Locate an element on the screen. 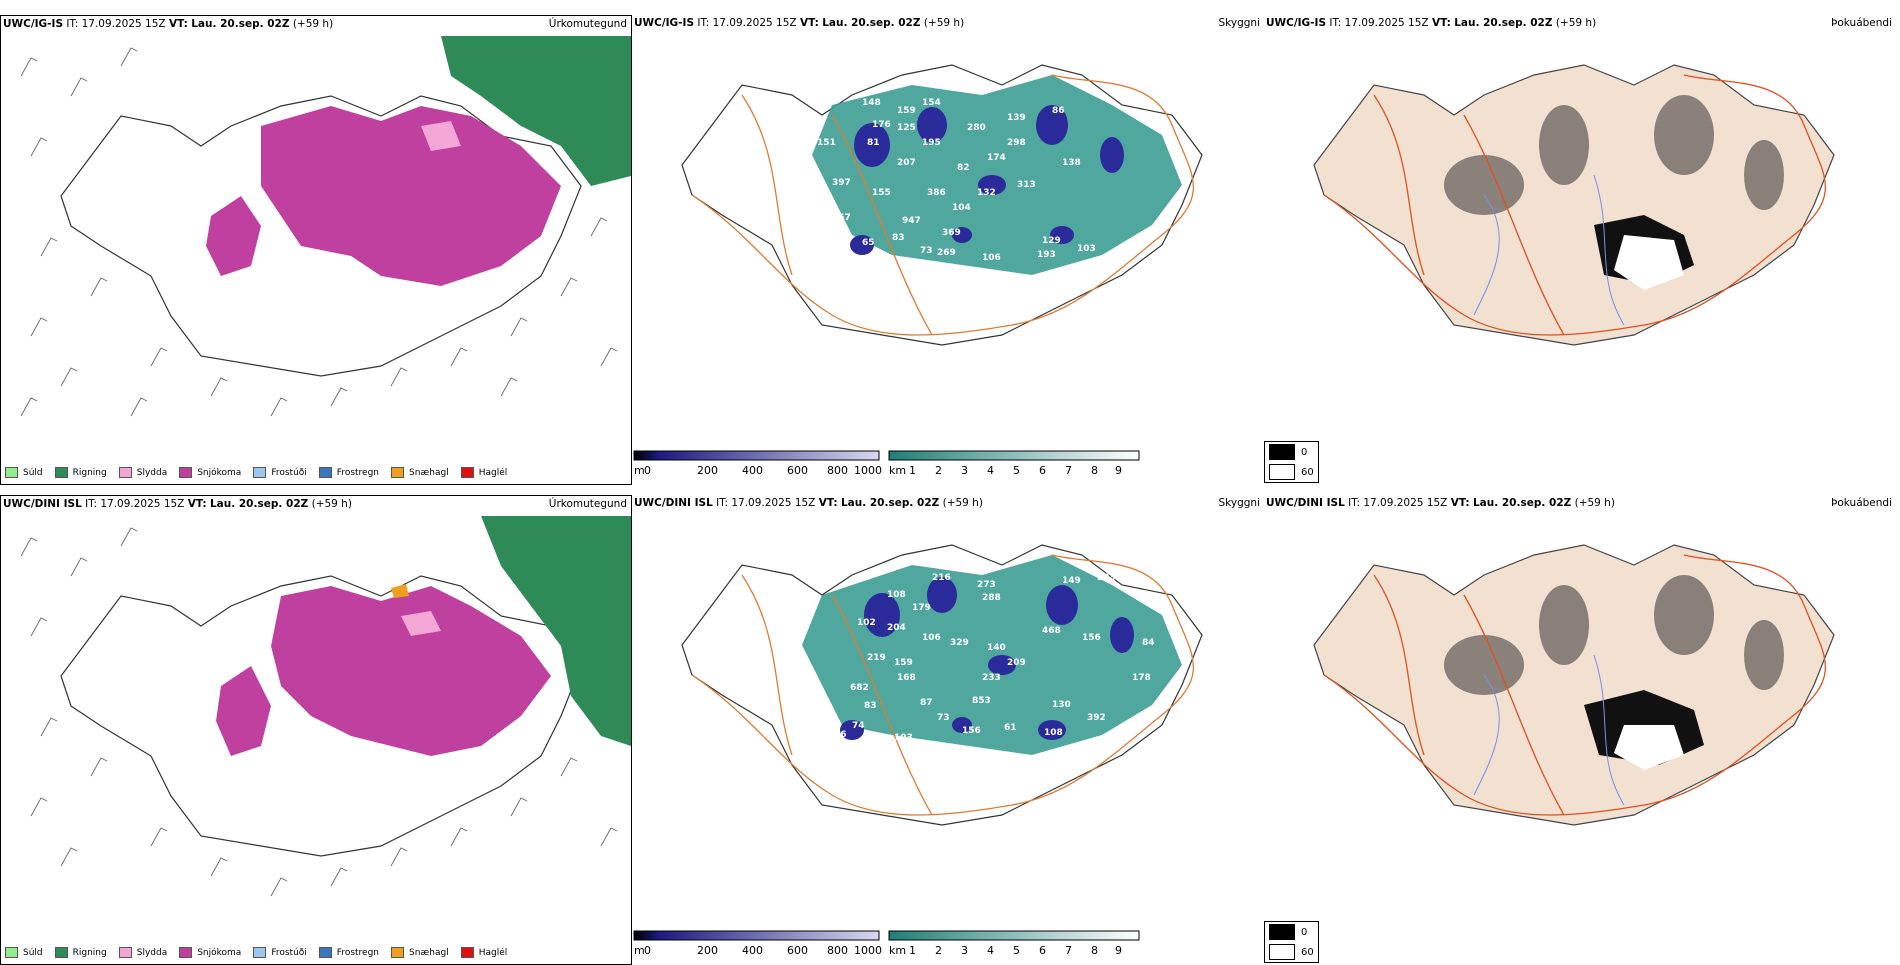 This screenshot has width=1900, height=965. ceiling-tick: 0 is located at coordinates (647, 470).